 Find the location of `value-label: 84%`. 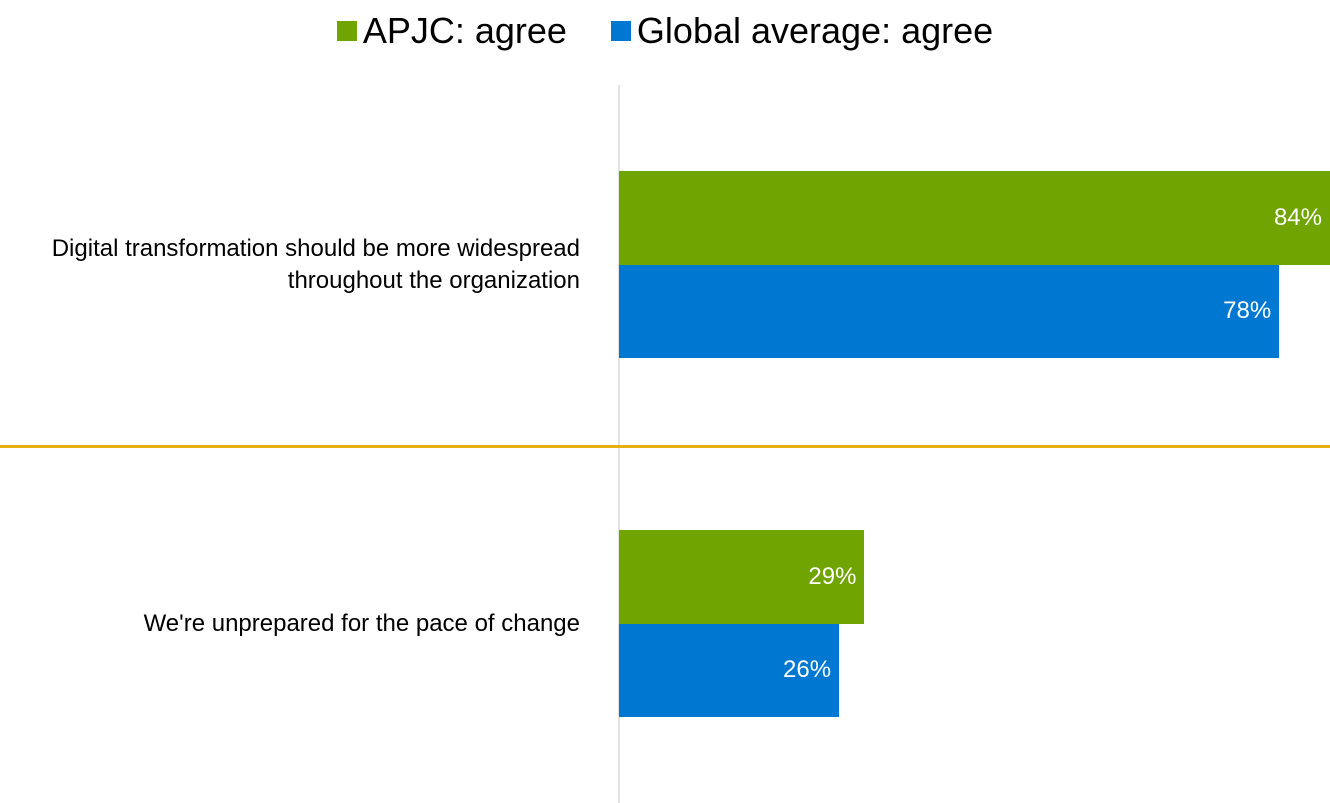

value-label: 84% is located at coordinates (1297, 217).